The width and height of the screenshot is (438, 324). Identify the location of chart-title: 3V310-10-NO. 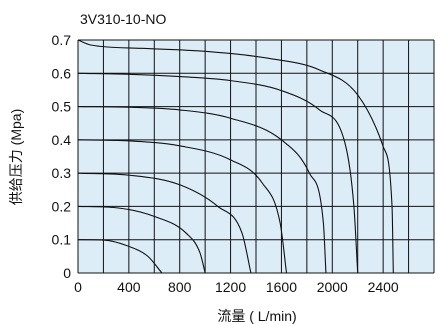
(123, 19).